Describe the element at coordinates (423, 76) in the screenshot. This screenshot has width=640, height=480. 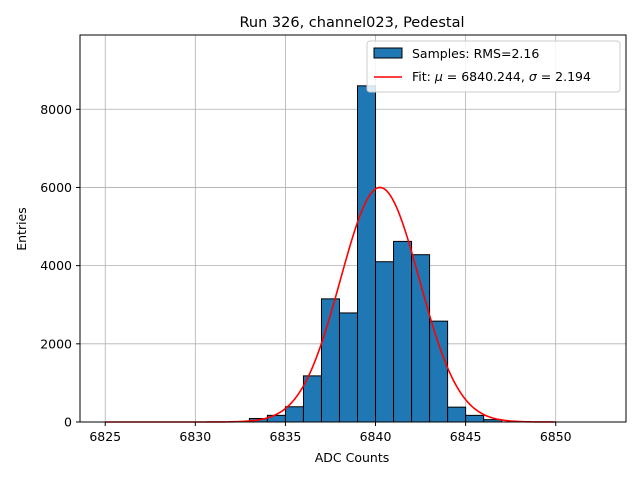
I see `legend-fit-prefix: Fit:` at that location.